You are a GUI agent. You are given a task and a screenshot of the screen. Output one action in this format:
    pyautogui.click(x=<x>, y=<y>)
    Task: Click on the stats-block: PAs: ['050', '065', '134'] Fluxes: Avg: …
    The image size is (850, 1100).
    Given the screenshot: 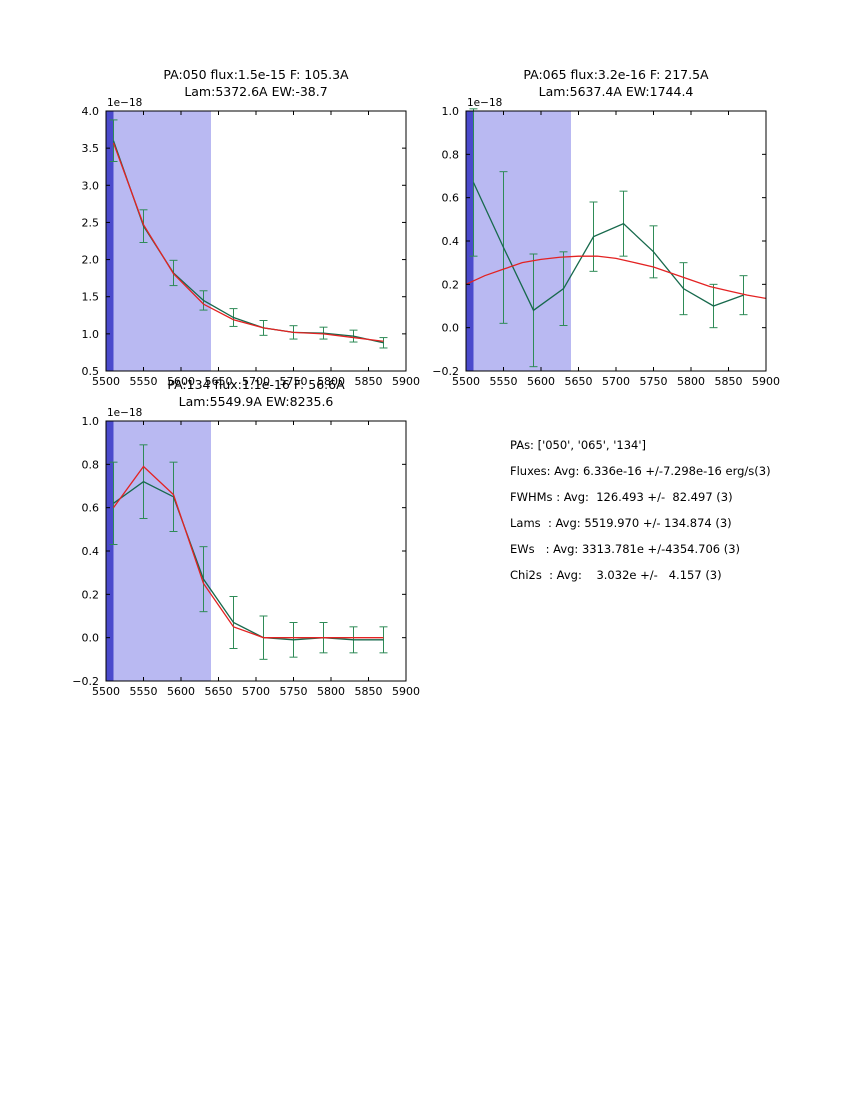 What is the action you would take?
    pyautogui.click(x=640, y=510)
    